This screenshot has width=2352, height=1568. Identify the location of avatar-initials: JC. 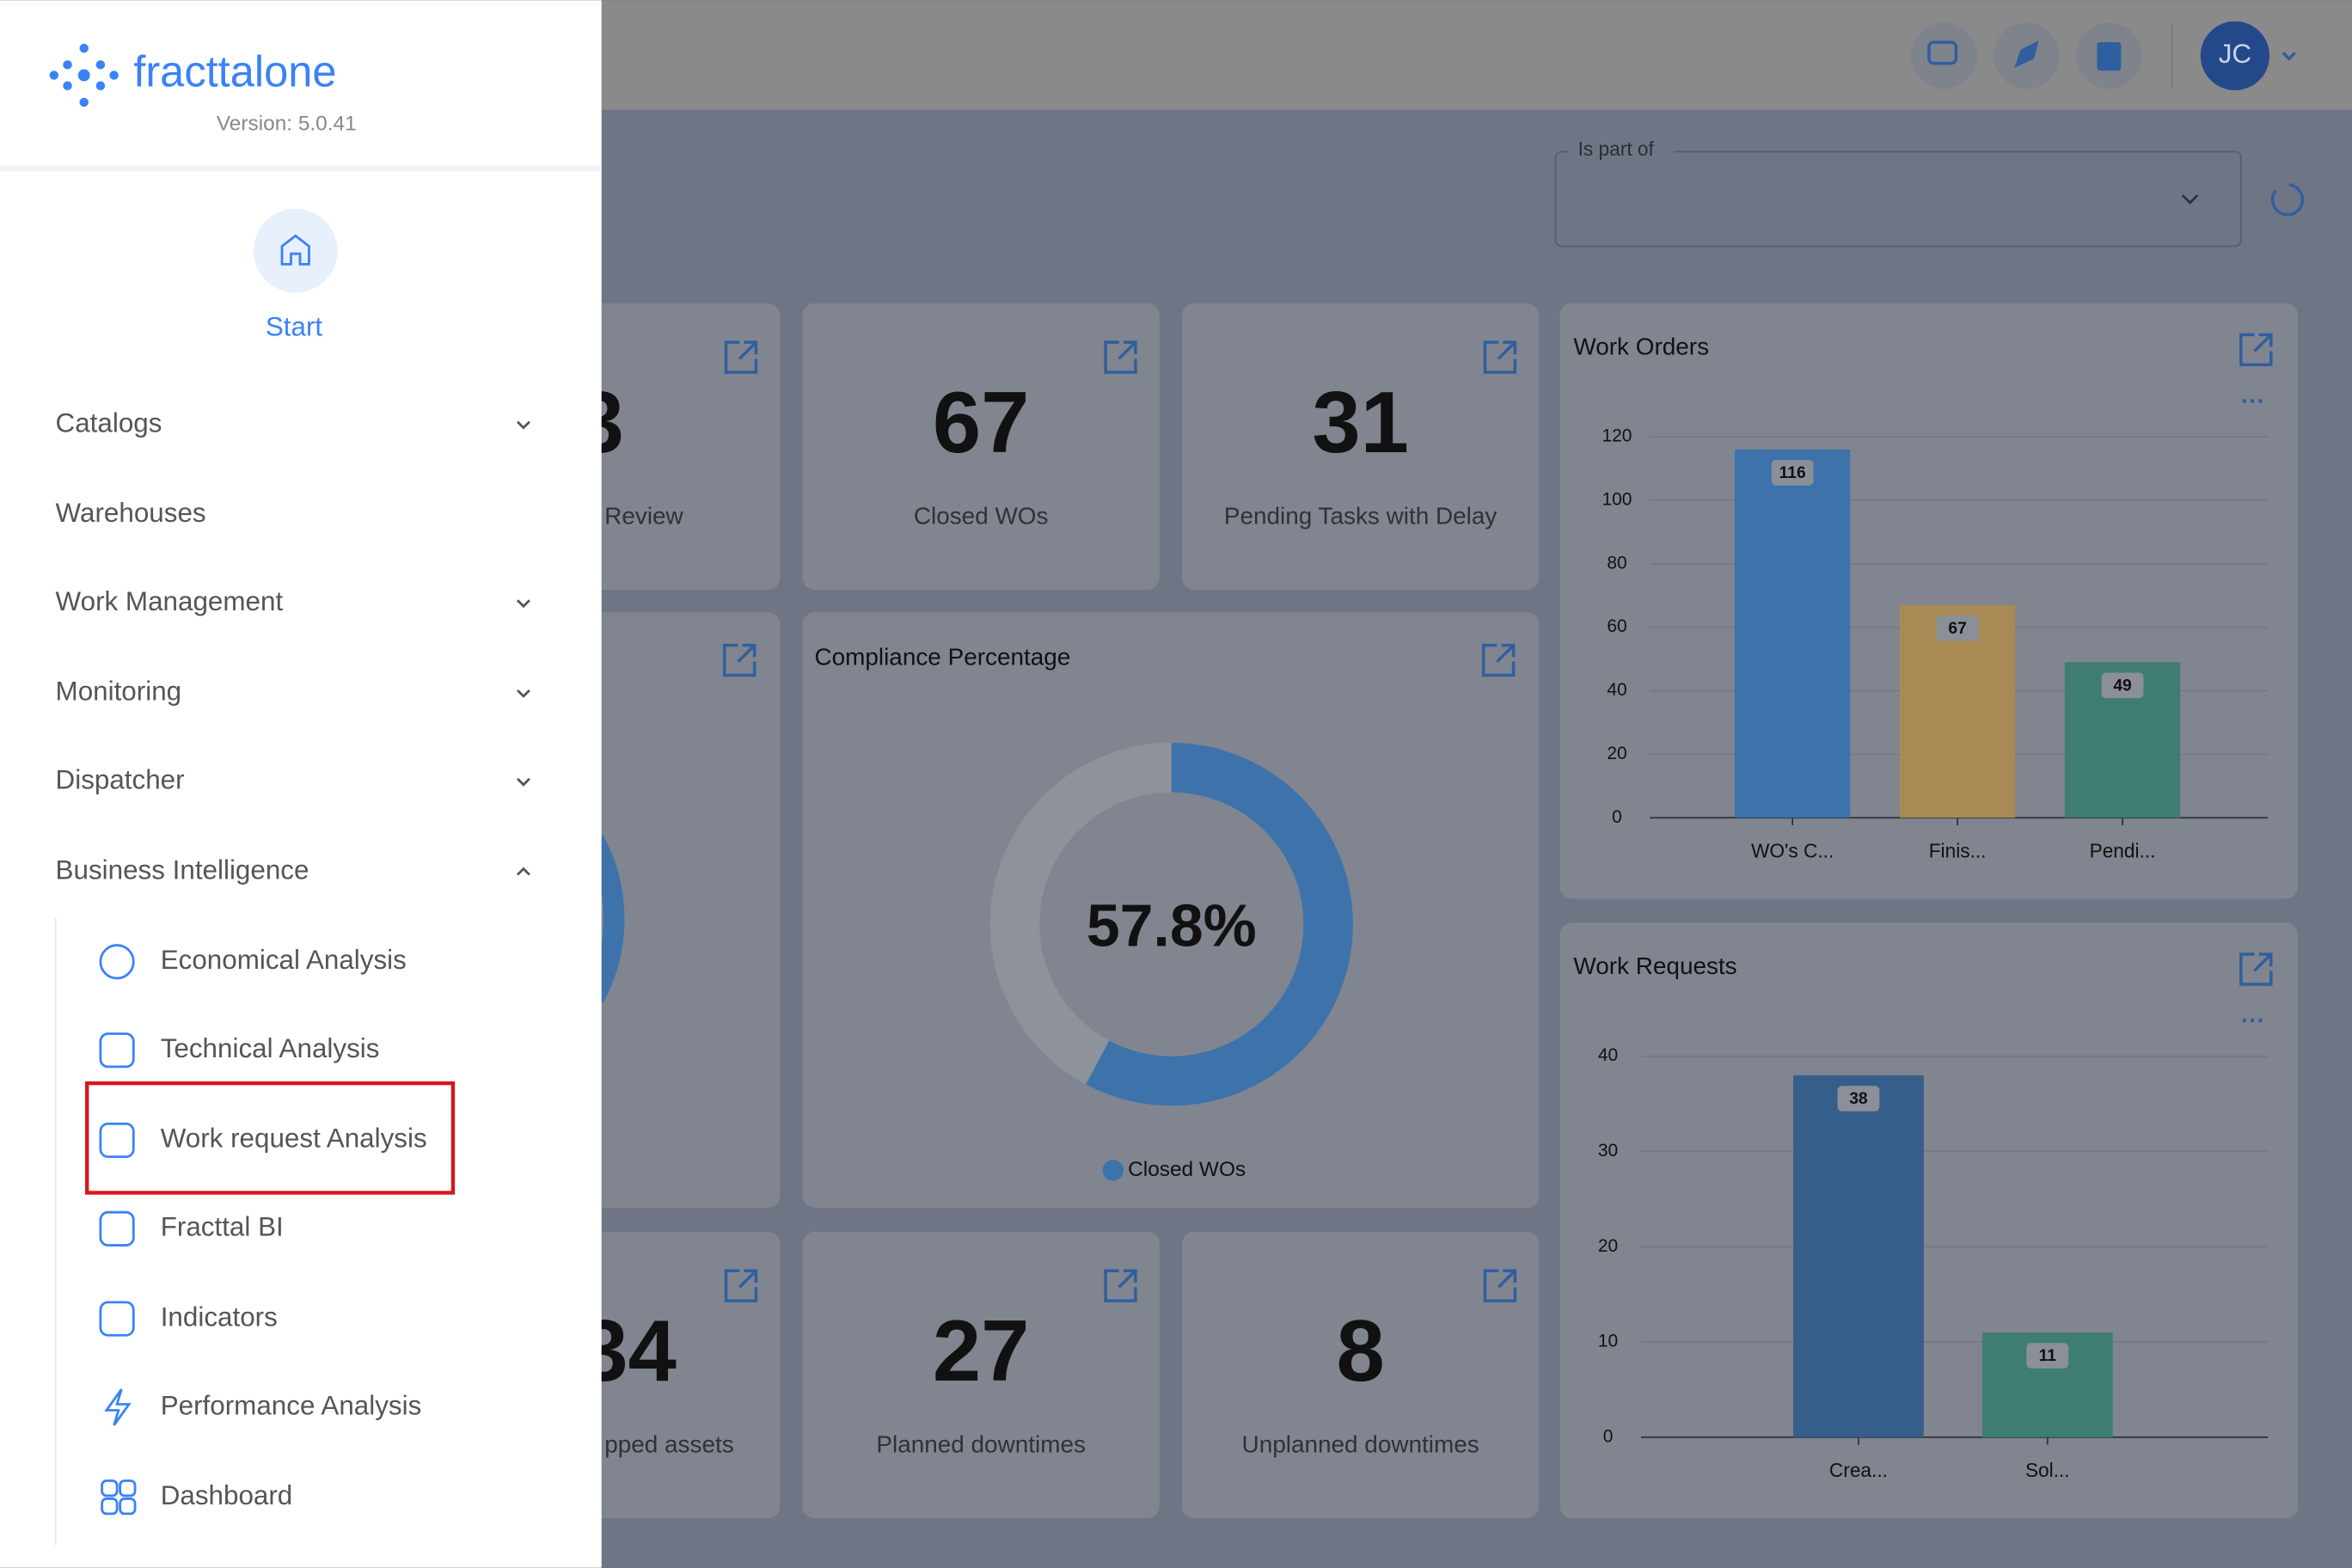
(2235, 54).